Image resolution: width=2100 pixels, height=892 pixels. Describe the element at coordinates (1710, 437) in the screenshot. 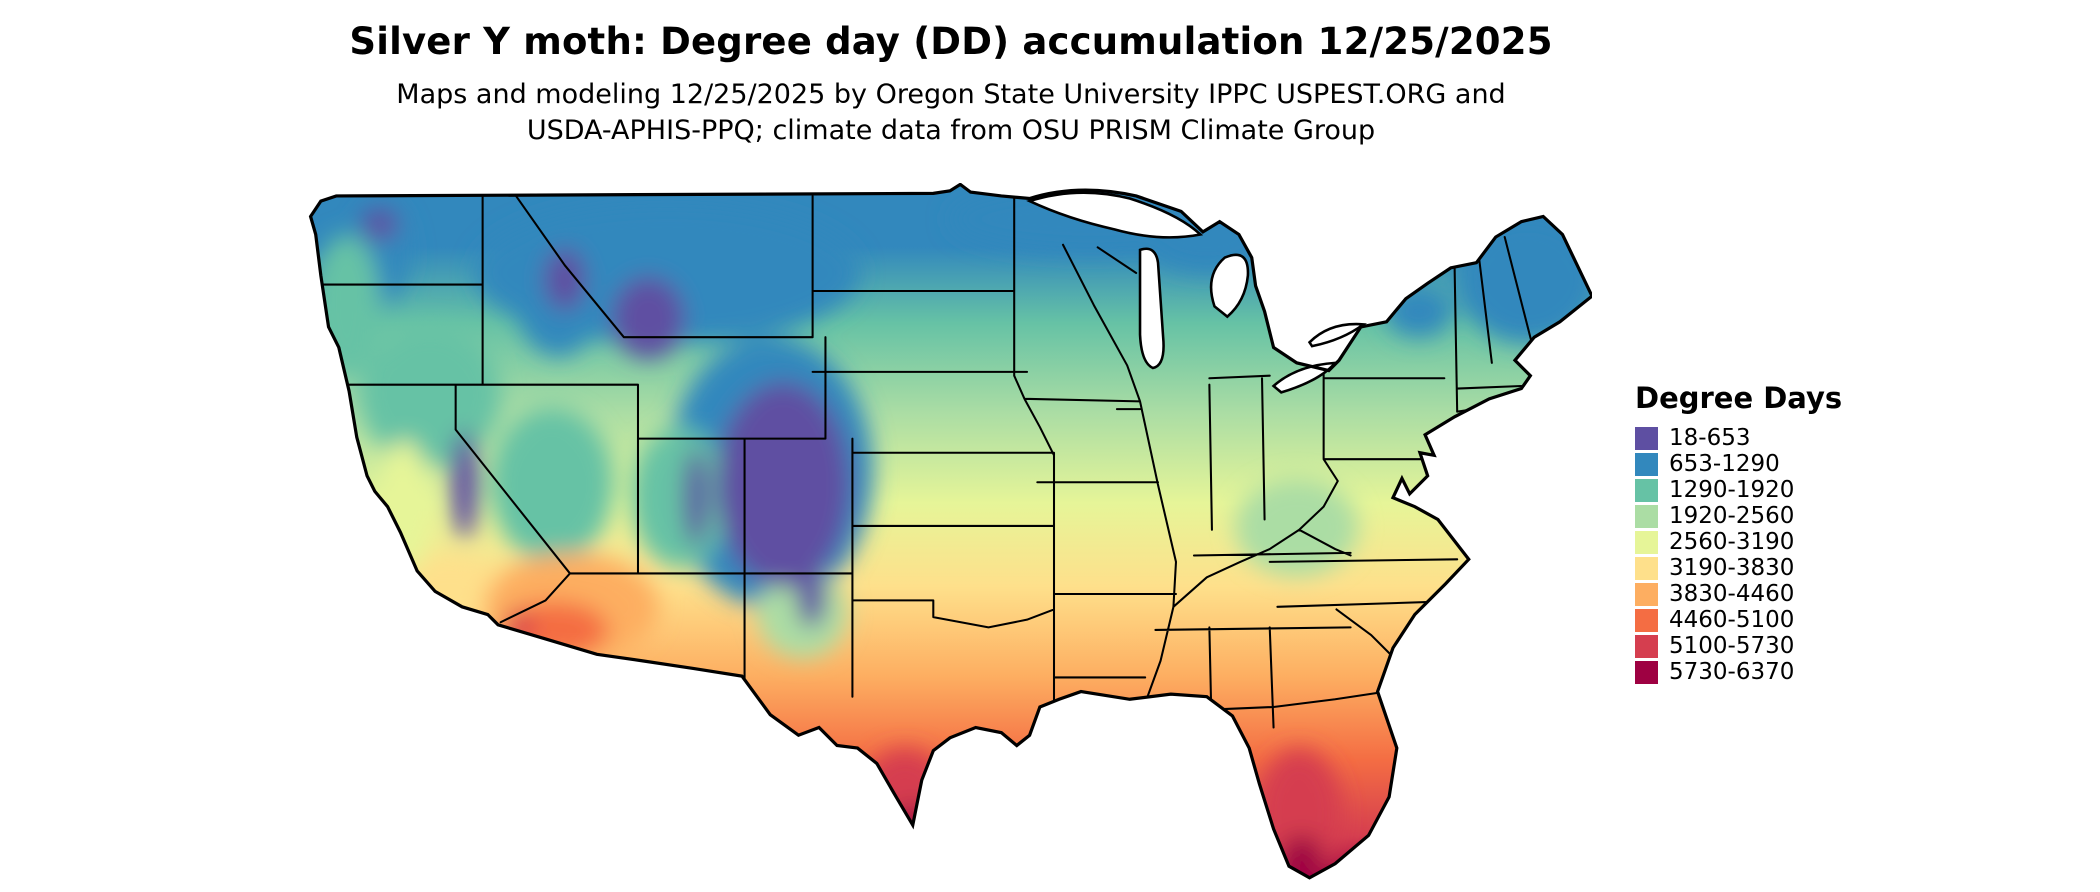

I see `legend-label: 18-653` at that location.